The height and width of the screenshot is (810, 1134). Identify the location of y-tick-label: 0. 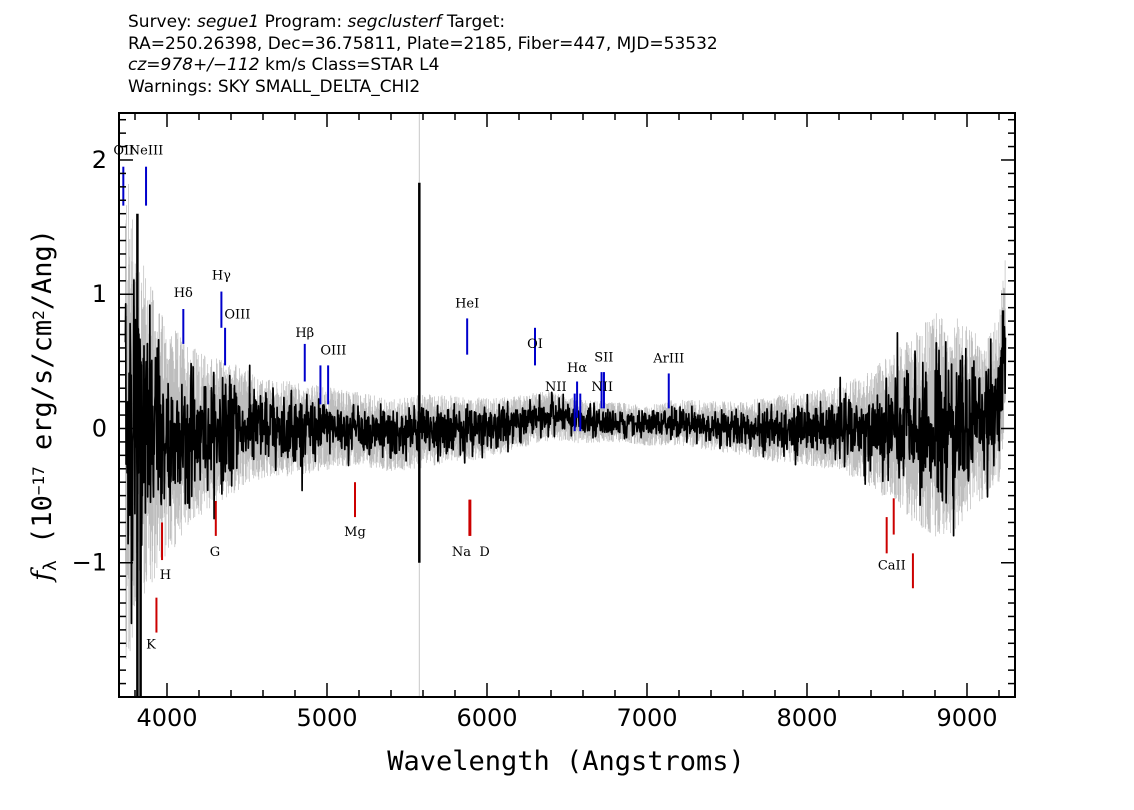
(99, 428).